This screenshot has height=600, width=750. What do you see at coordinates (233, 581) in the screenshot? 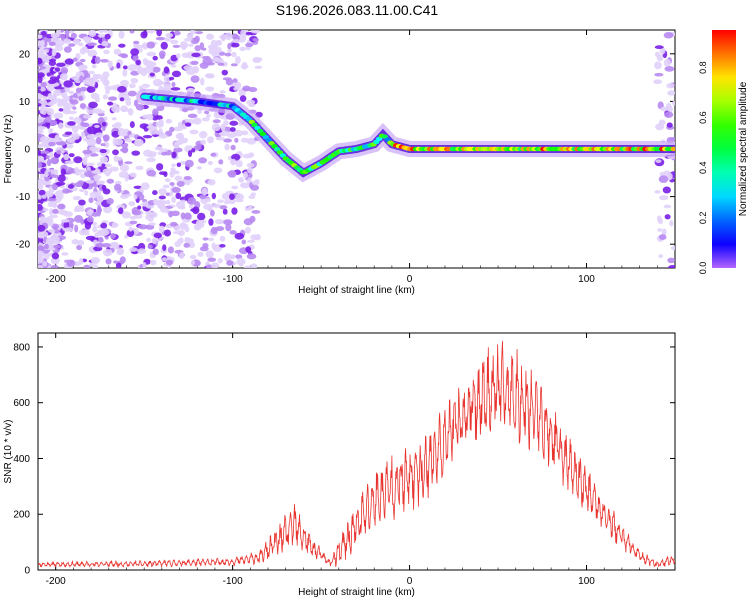
I see `snr-xtick-label: -100` at bounding box center [233, 581].